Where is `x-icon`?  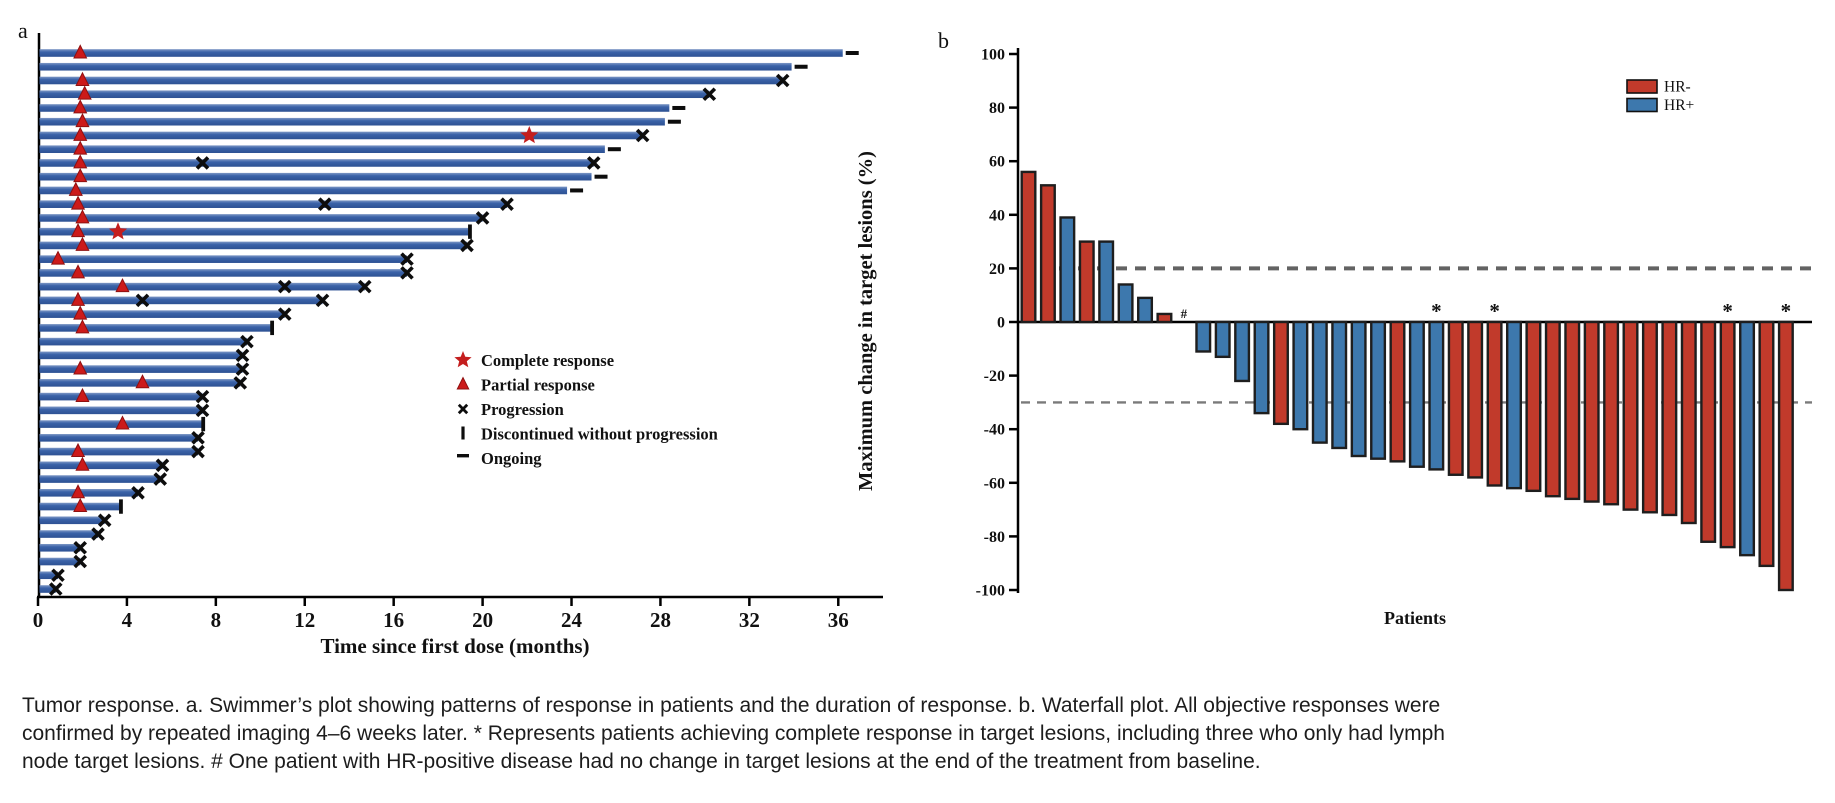 x-icon is located at coordinates (463, 409).